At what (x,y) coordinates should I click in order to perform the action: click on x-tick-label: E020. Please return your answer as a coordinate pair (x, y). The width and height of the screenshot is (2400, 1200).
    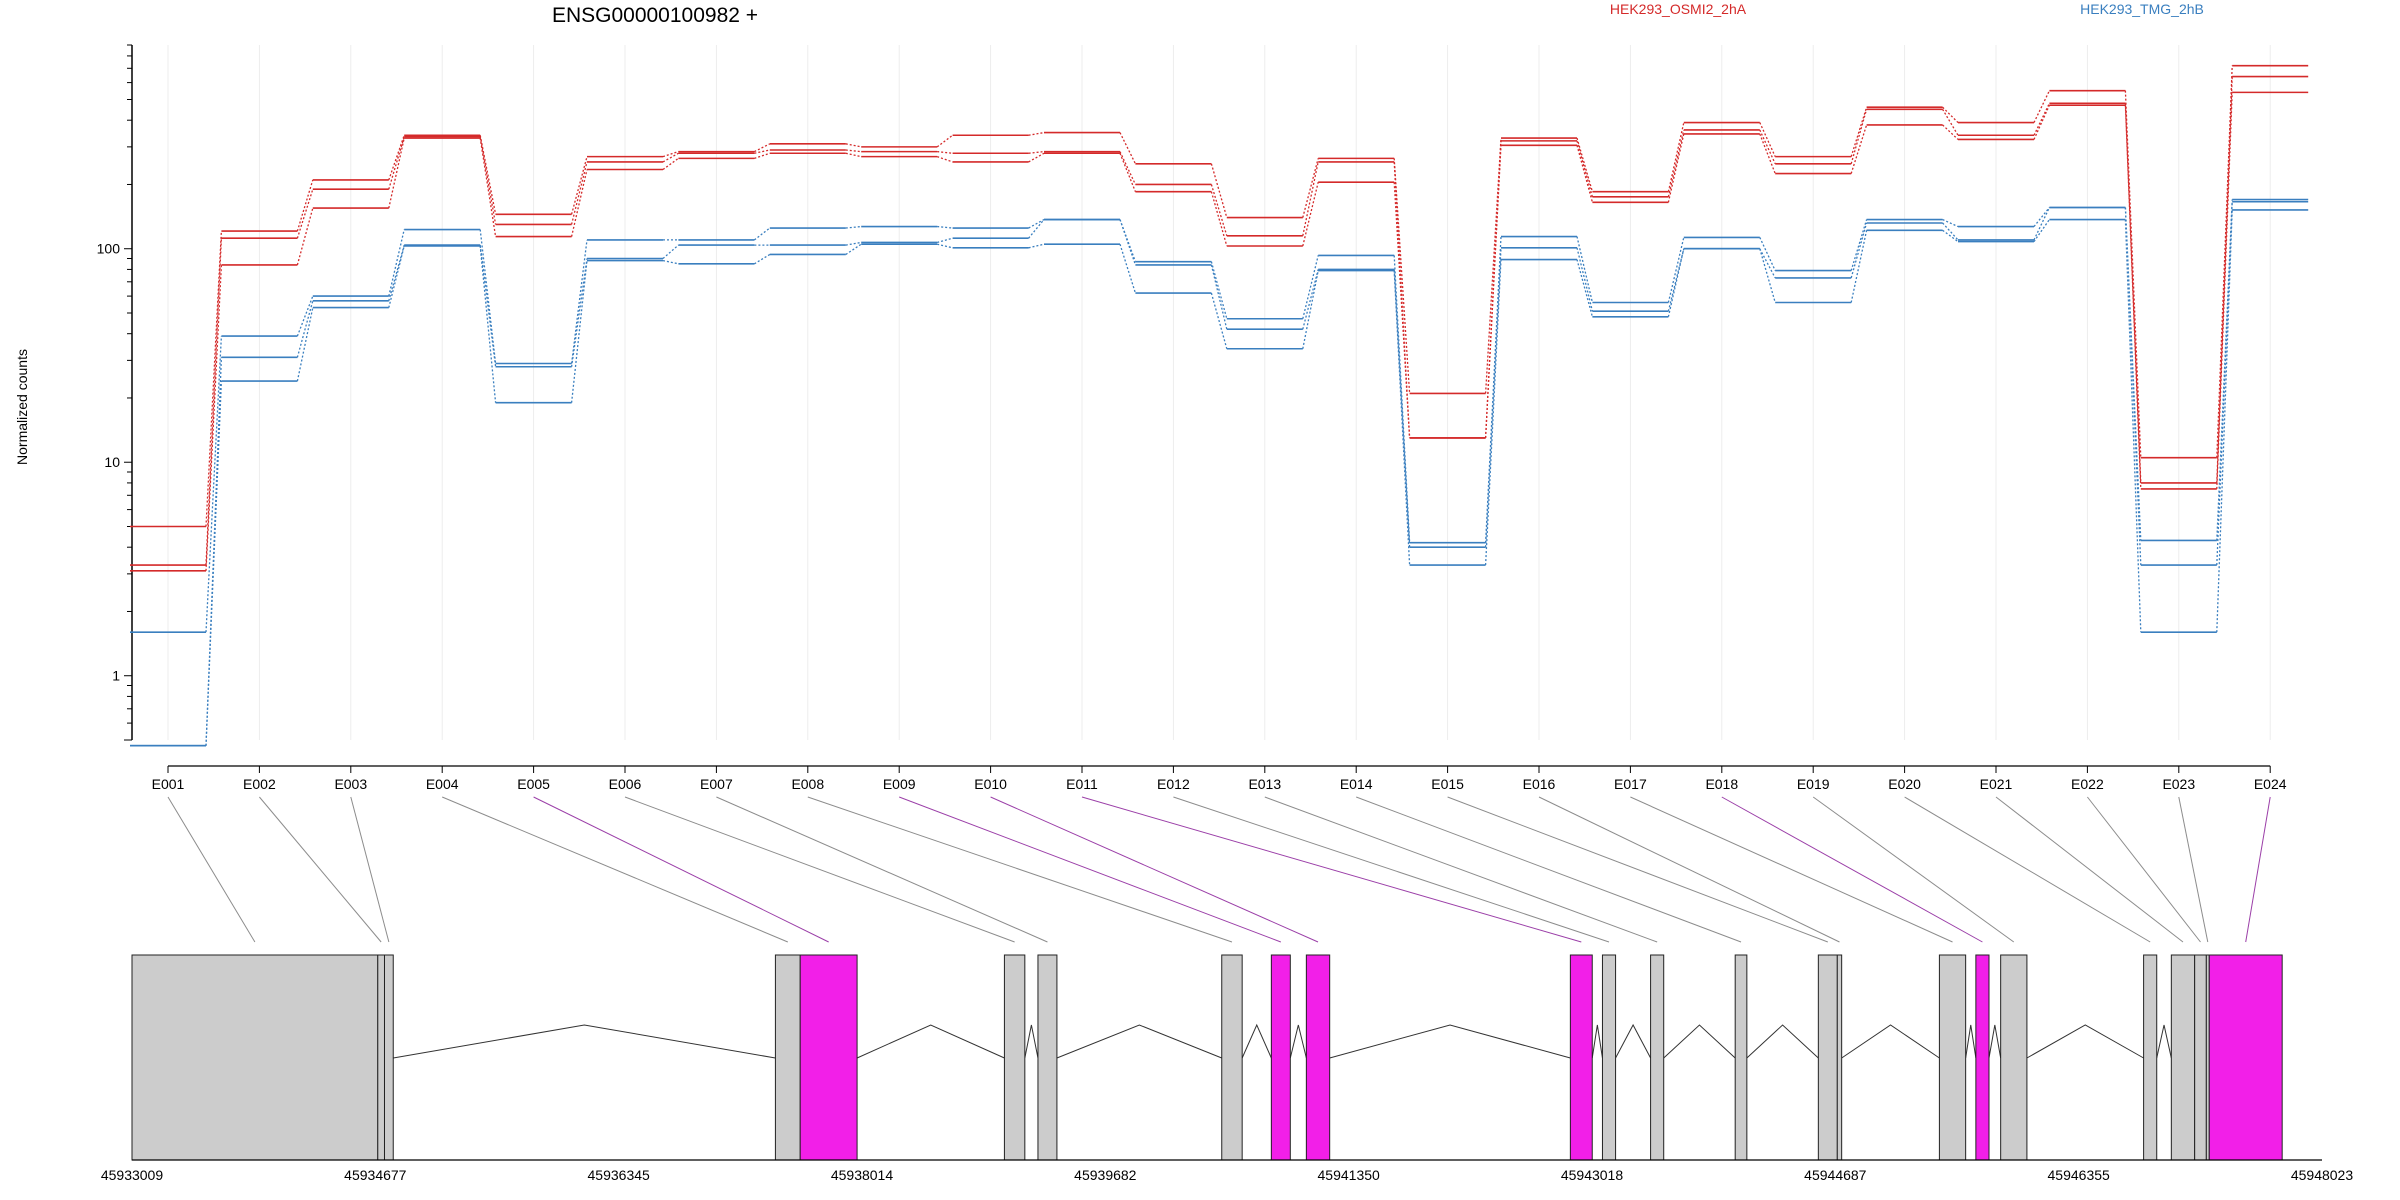
    Looking at the image, I should click on (1904, 784).